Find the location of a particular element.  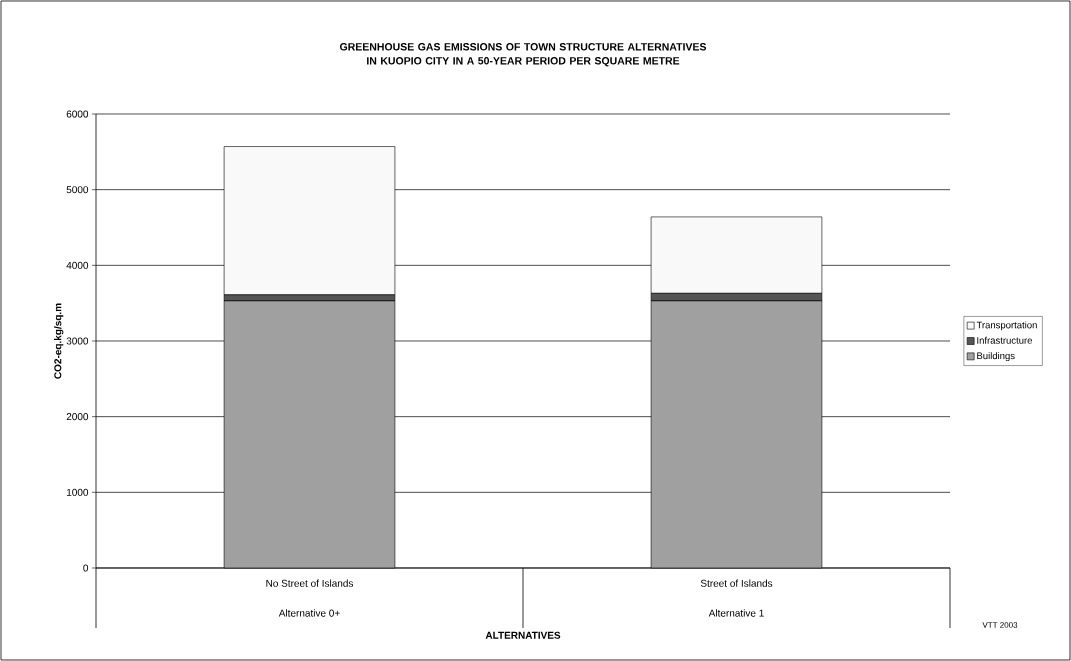

y-tick-label: 4000 is located at coordinates (77, 265).